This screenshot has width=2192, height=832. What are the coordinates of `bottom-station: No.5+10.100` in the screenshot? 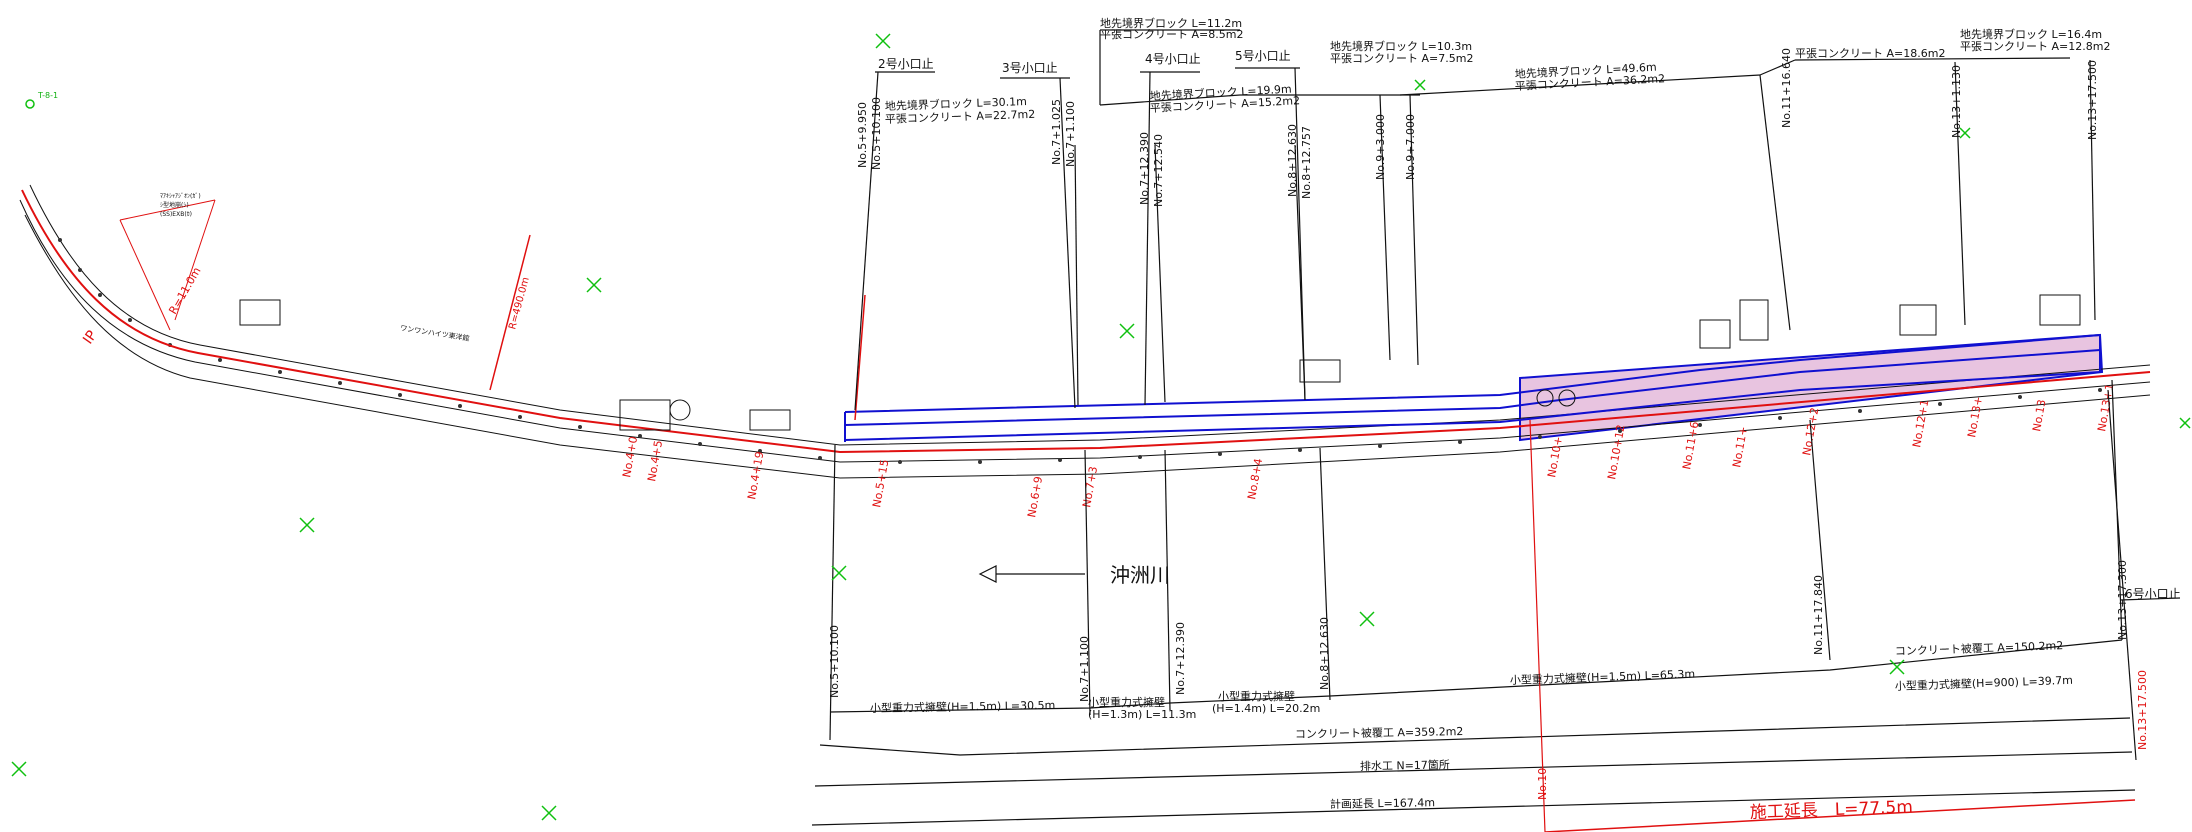 It's located at (834, 661).